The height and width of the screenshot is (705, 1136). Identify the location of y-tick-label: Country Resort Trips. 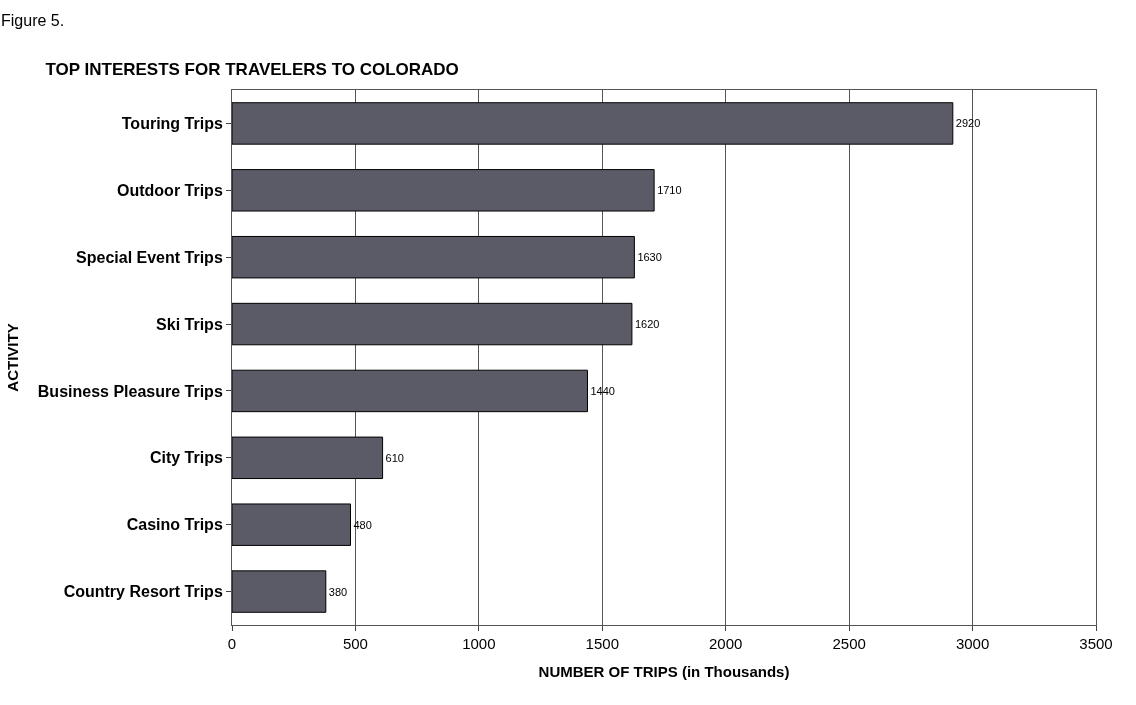
(143, 592).